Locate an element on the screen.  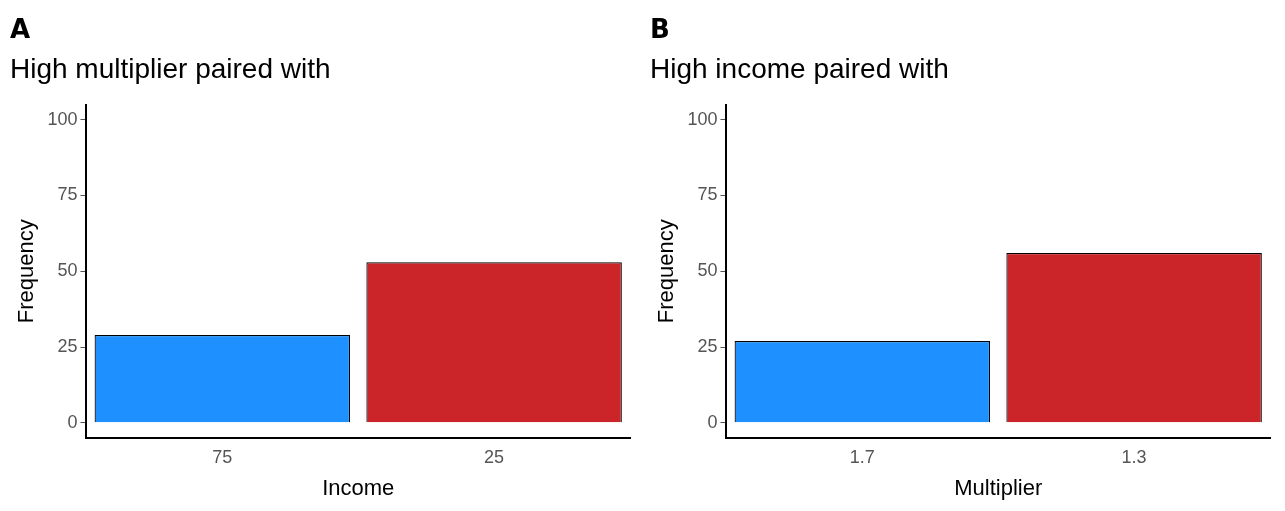
chart-title: High multiplier paired with is located at coordinates (170, 68).